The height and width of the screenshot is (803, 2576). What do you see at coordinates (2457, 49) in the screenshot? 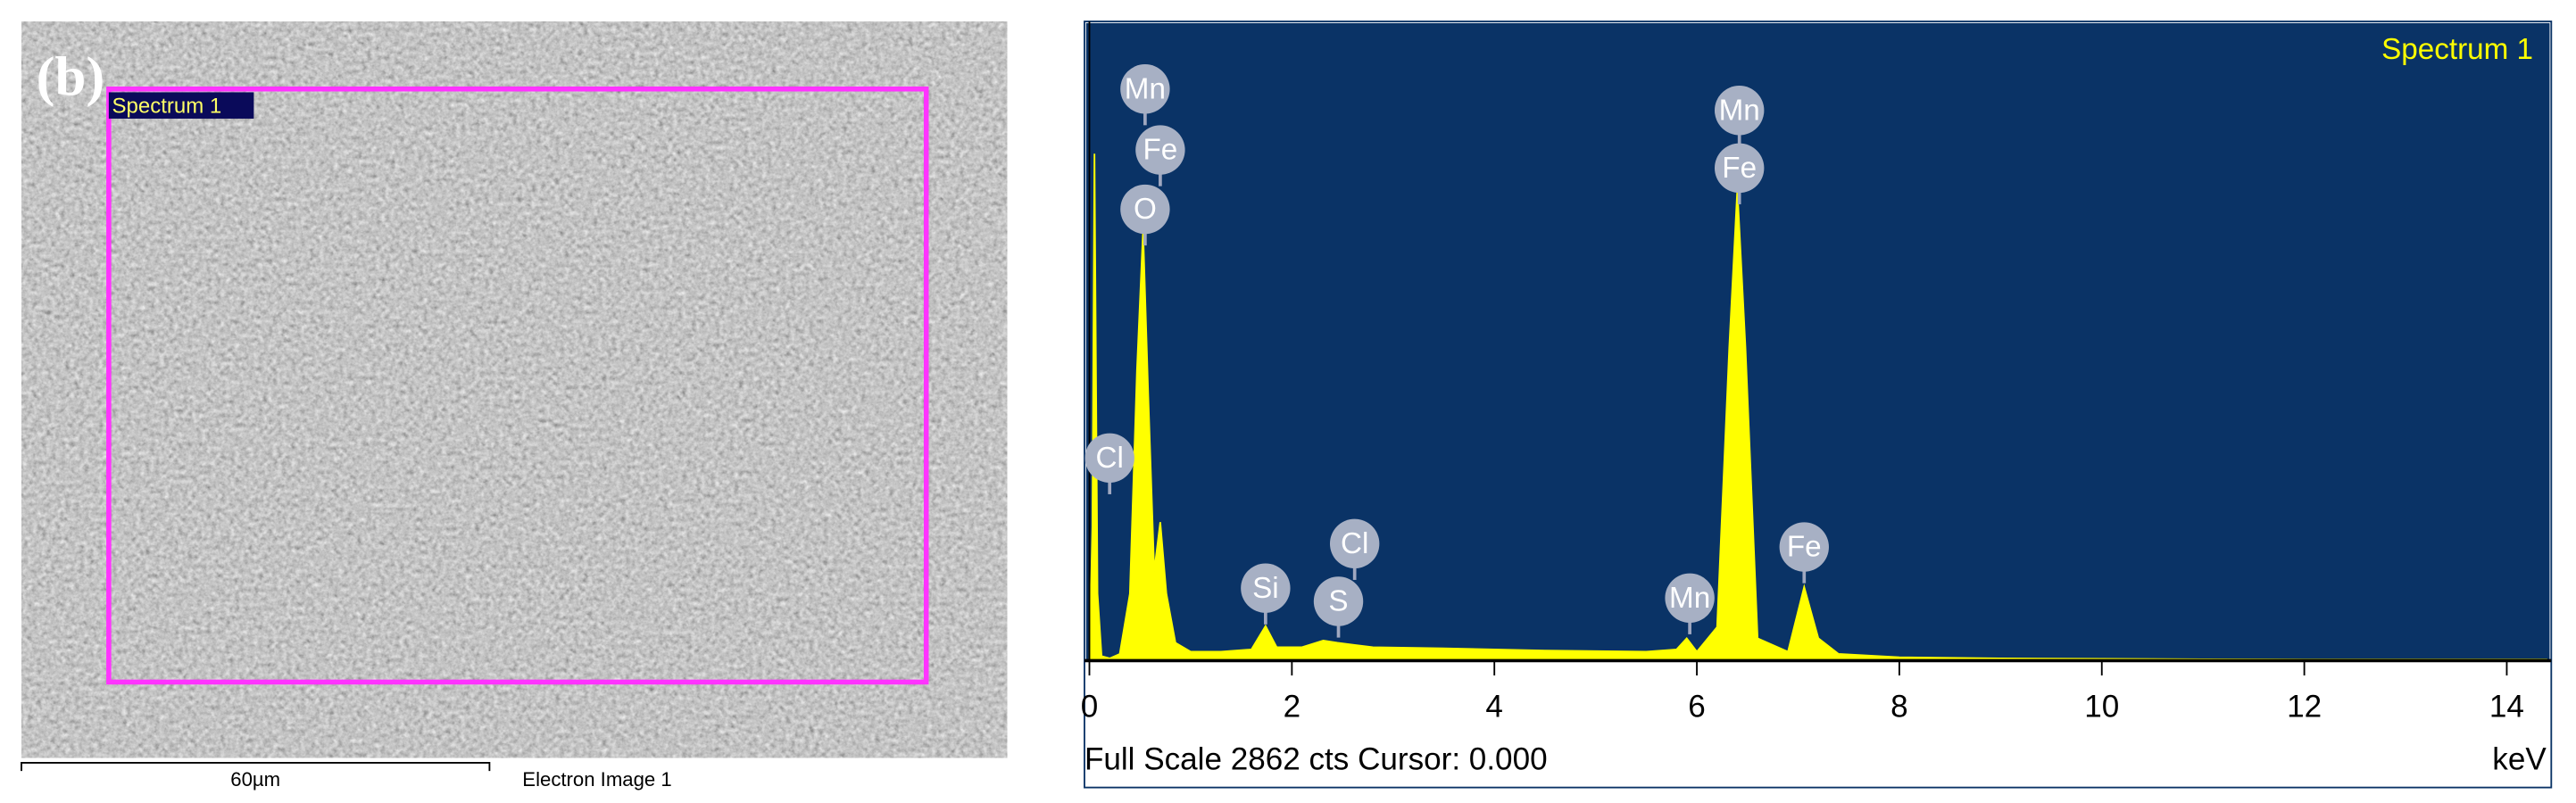
I see `chart-title: Spectrum 1` at bounding box center [2457, 49].